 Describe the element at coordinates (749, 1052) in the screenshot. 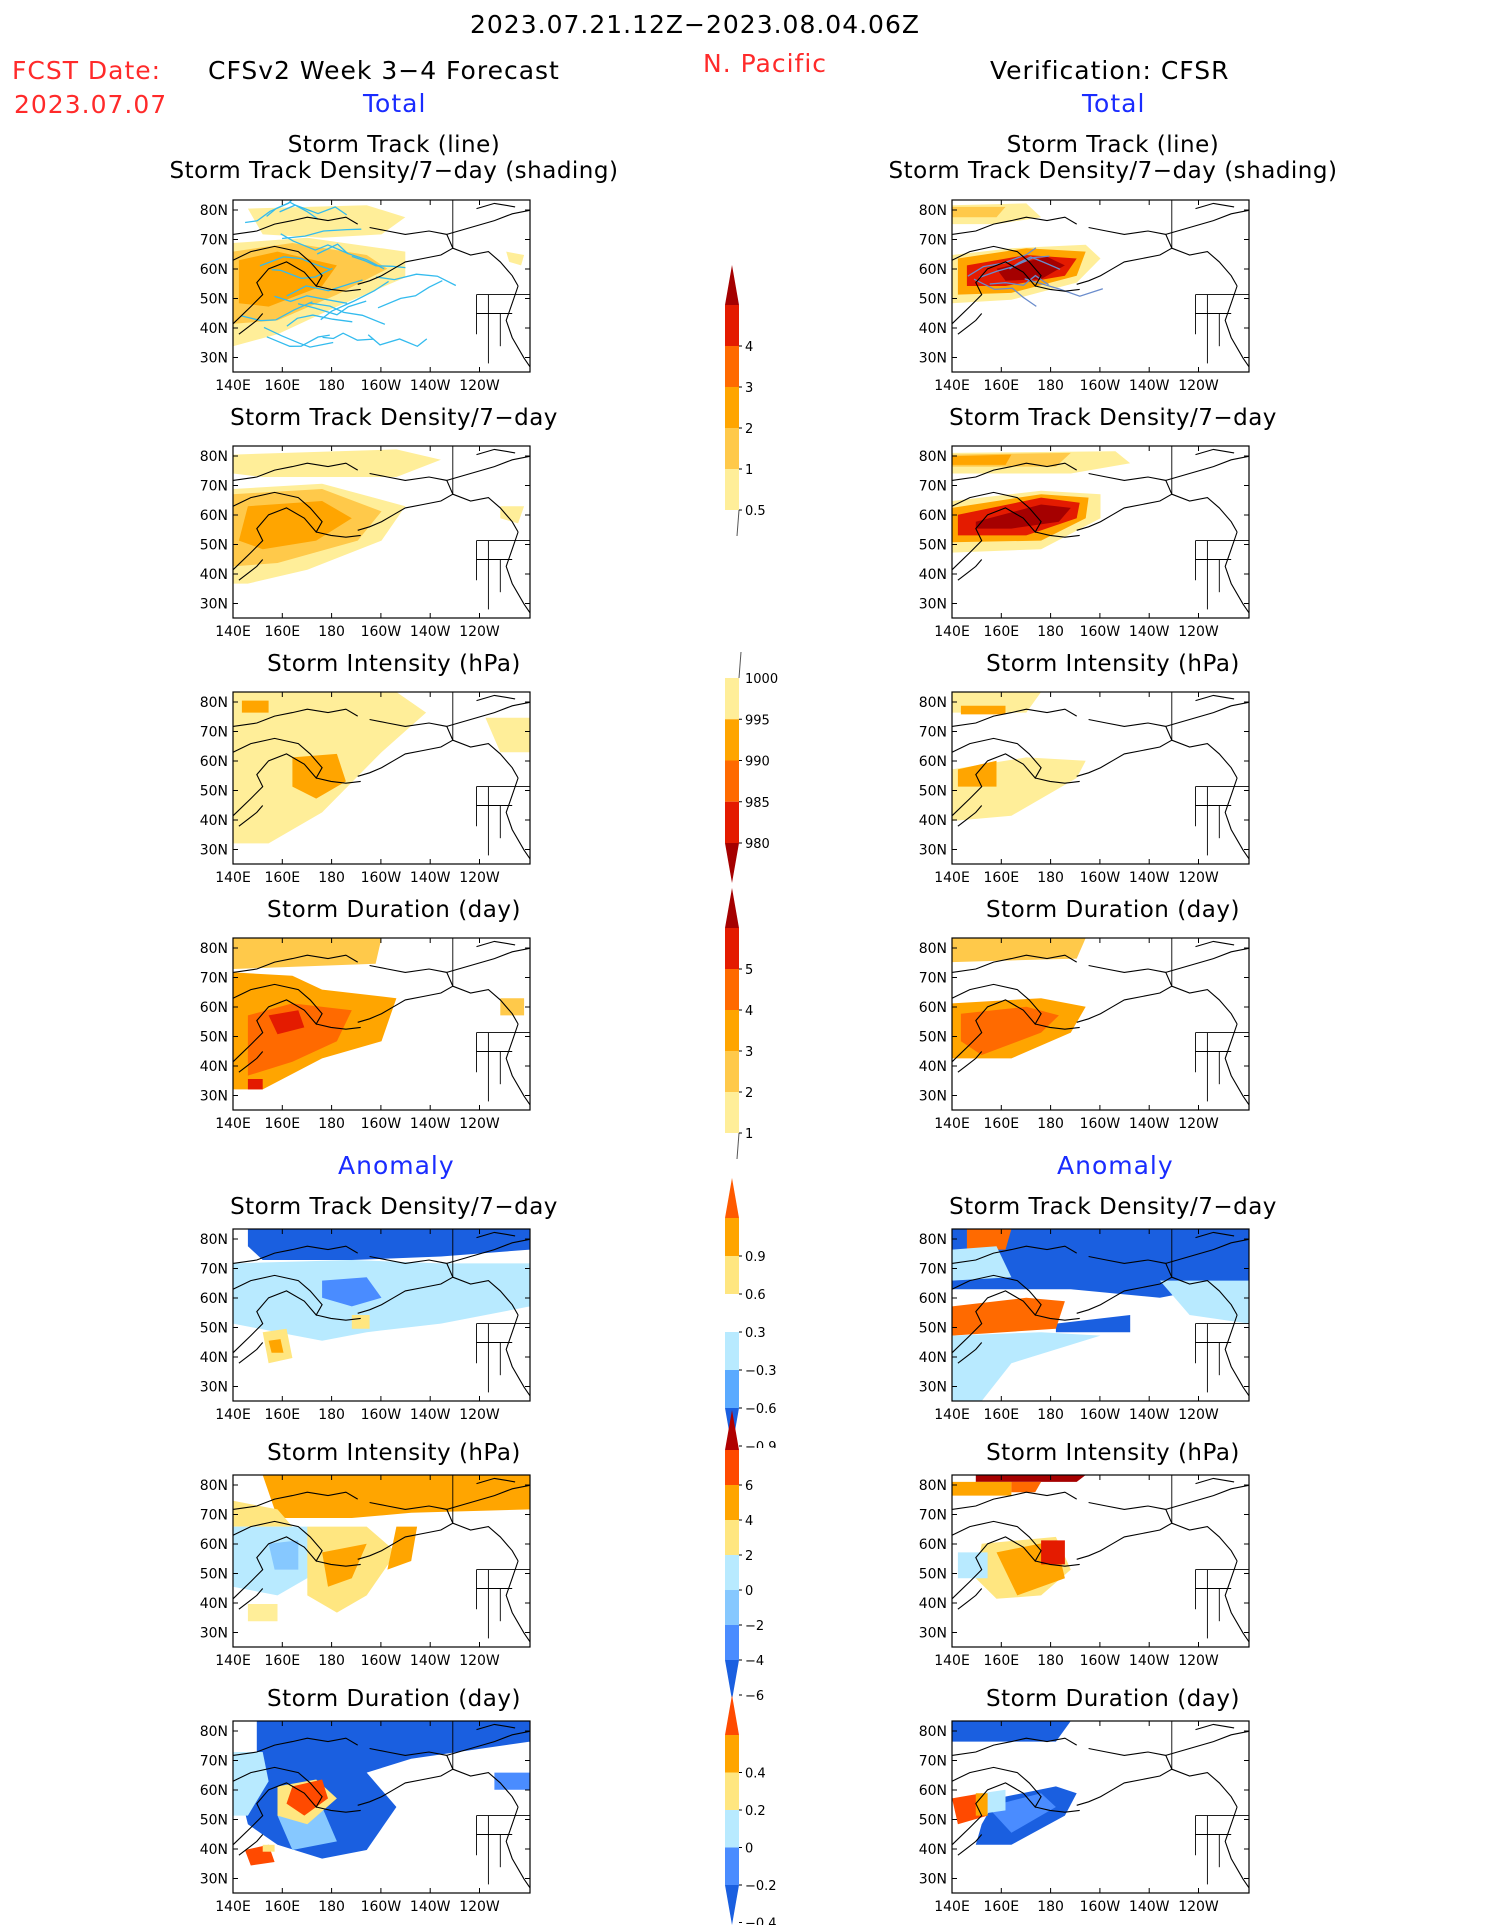

I see `colorbar-label: 3` at that location.